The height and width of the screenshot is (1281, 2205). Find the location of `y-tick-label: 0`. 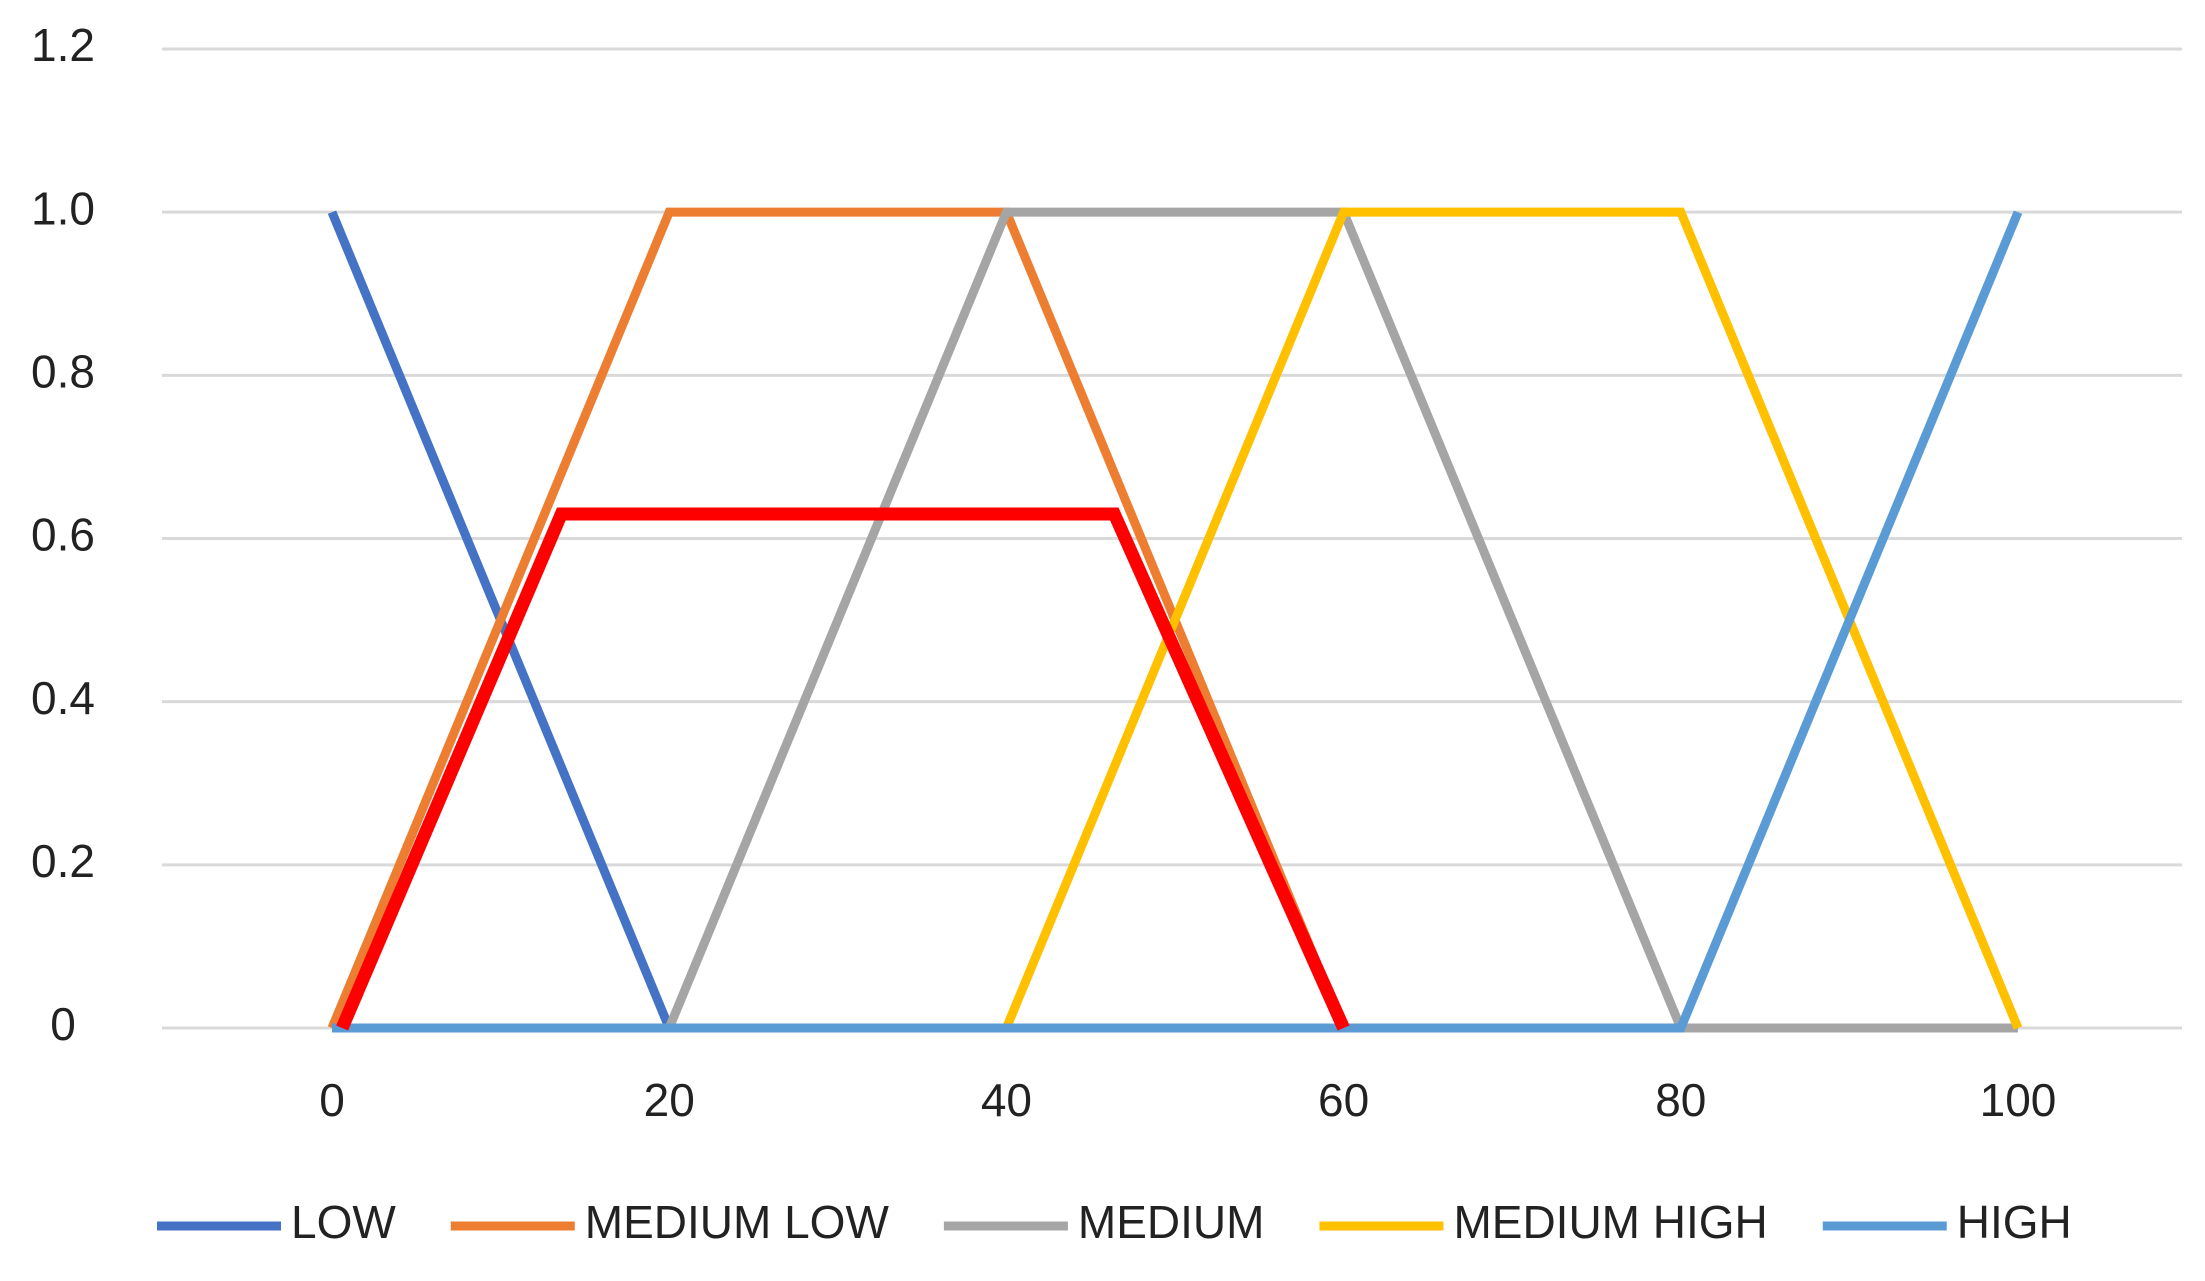

y-tick-label: 0 is located at coordinates (63, 1024).